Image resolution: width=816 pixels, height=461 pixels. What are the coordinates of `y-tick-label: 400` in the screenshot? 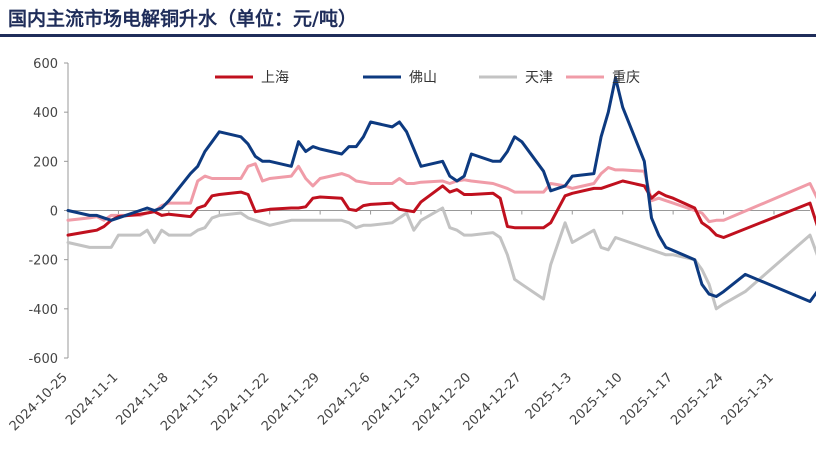 It's located at (45, 113).